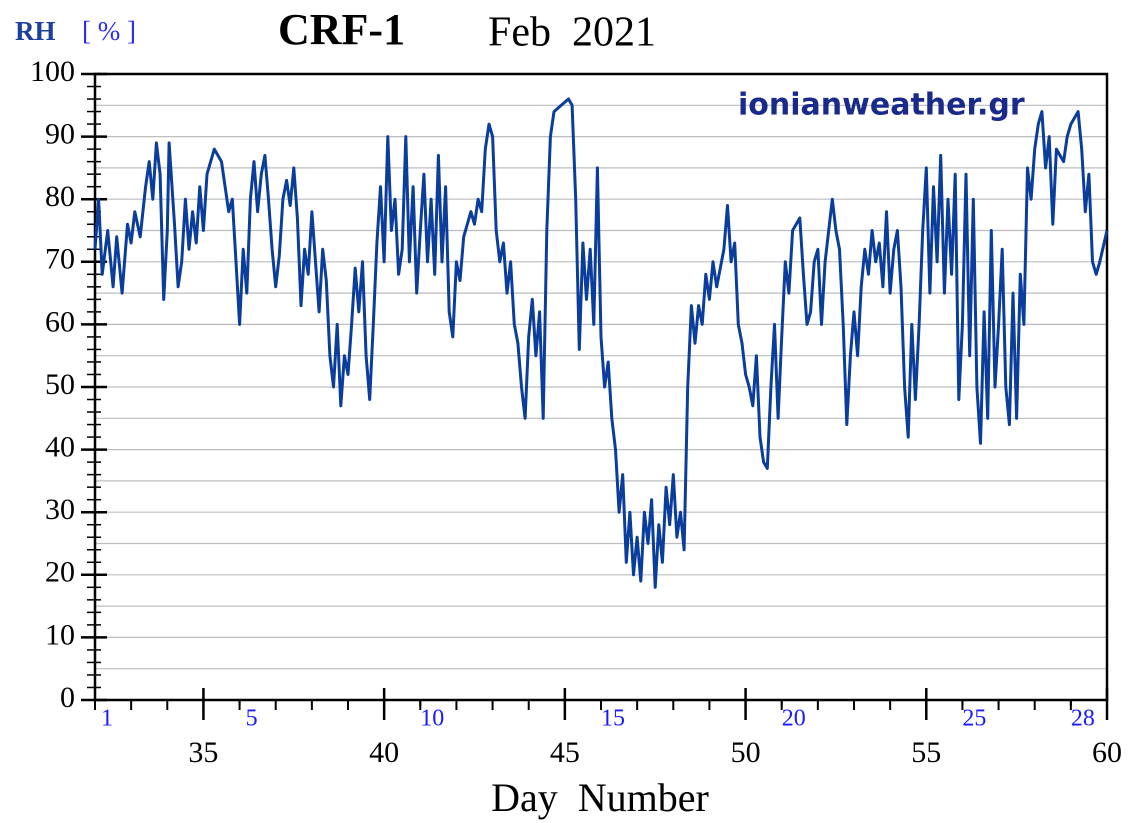  What do you see at coordinates (974, 719) in the screenshot?
I see `day-of-month-label: 25` at bounding box center [974, 719].